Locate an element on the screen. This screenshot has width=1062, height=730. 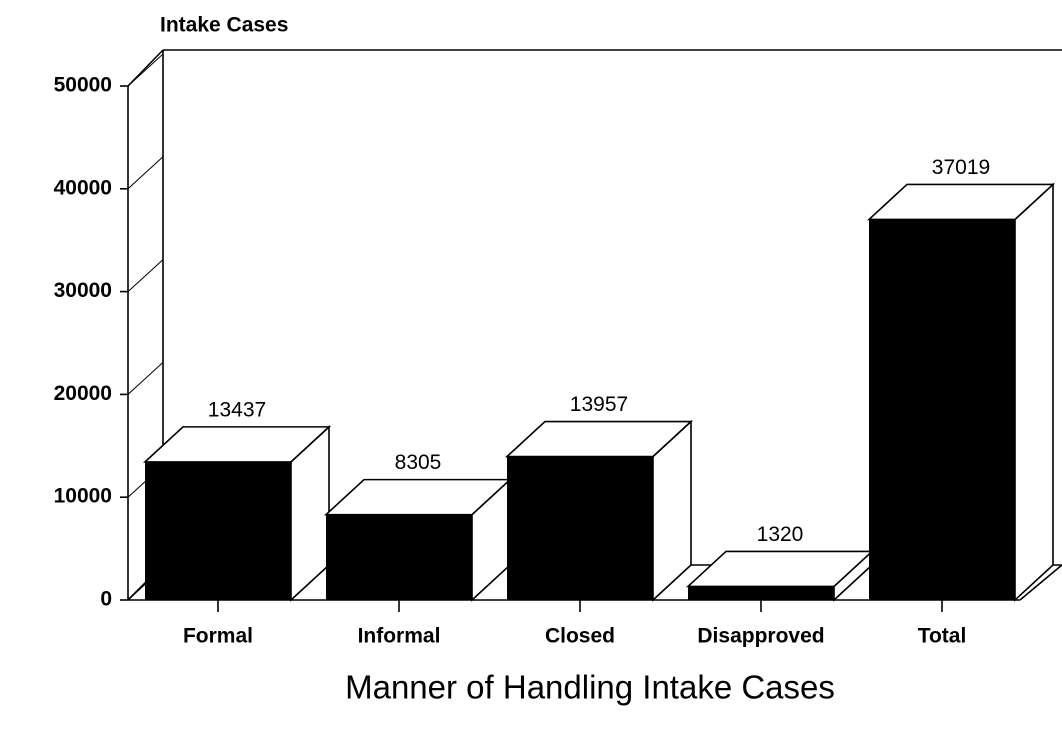
x-tick-label: Total is located at coordinates (942, 636).